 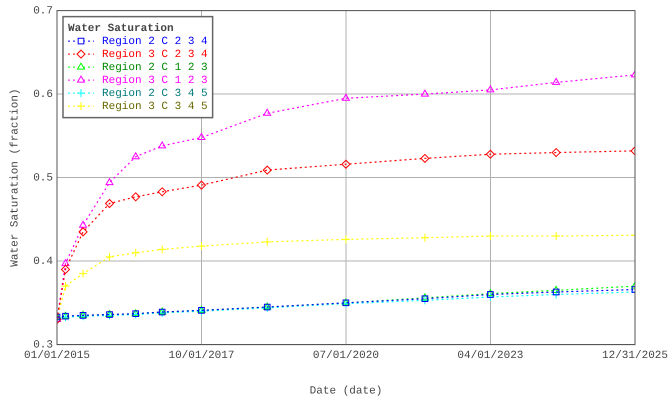 I want to click on x-axis-title: Date (date), so click(x=346, y=391).